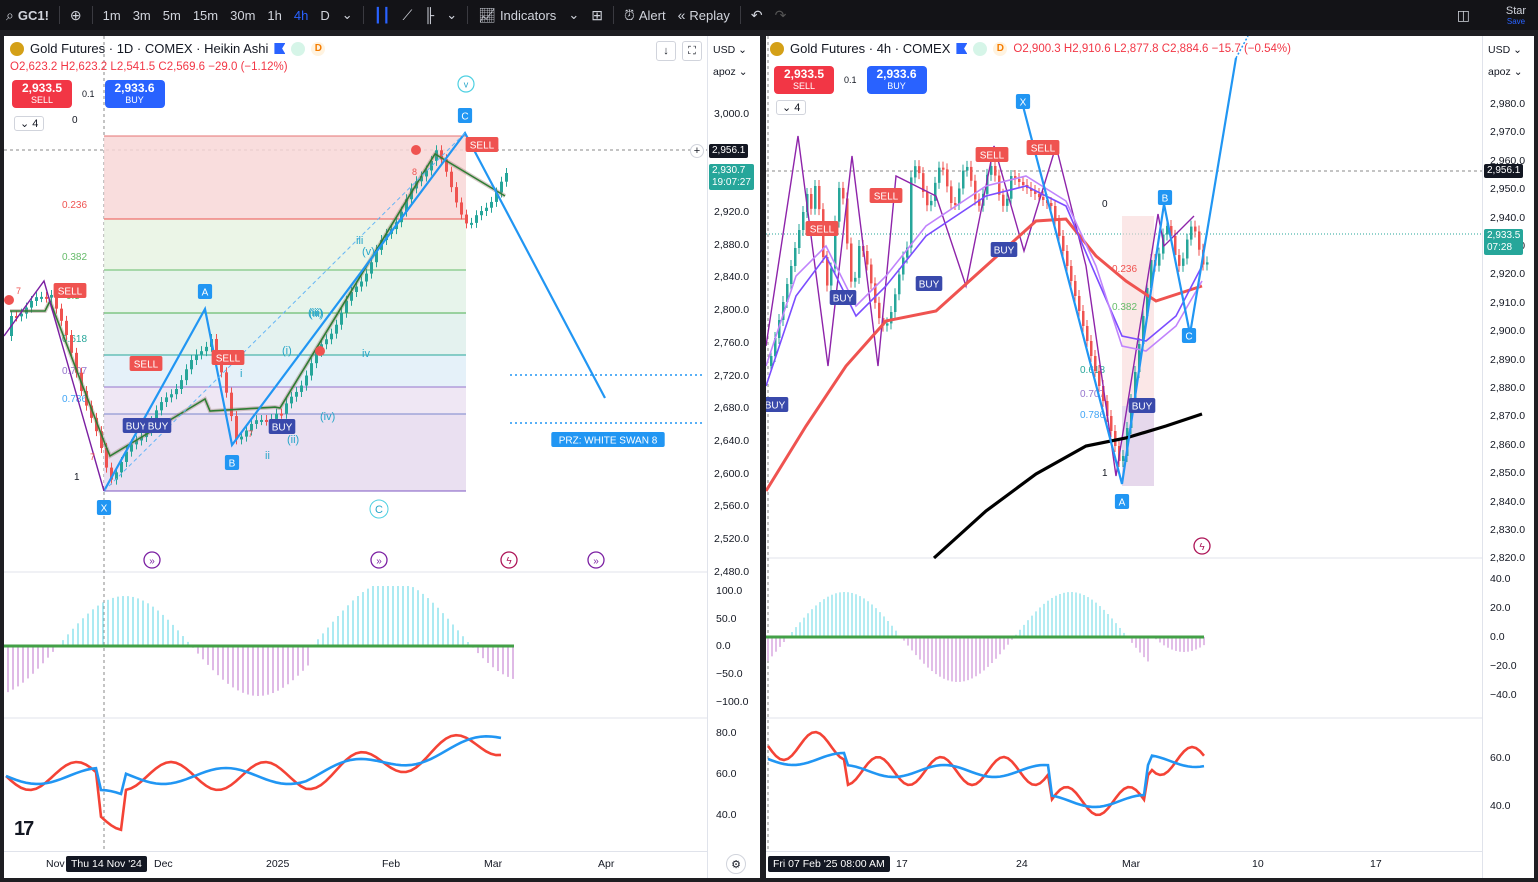  Describe the element at coordinates (704, 15) in the screenshot. I see `replay-button: « Replay` at that location.